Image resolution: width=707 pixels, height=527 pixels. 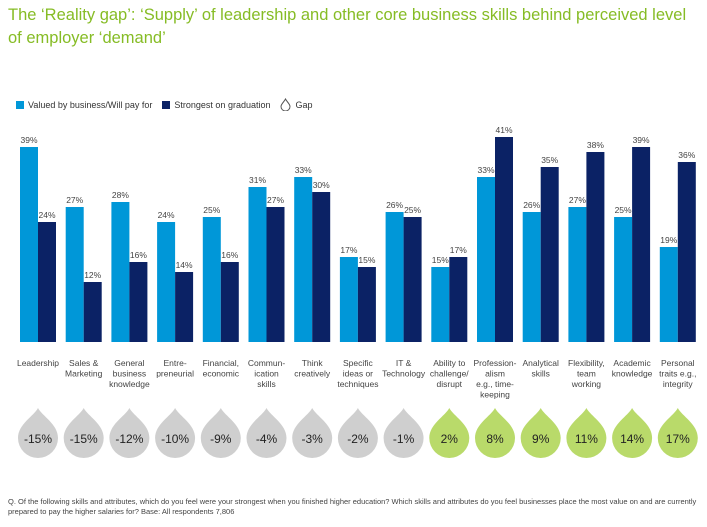 What do you see at coordinates (129, 373) in the screenshot?
I see `category-label-2: General business knowledge` at bounding box center [129, 373].